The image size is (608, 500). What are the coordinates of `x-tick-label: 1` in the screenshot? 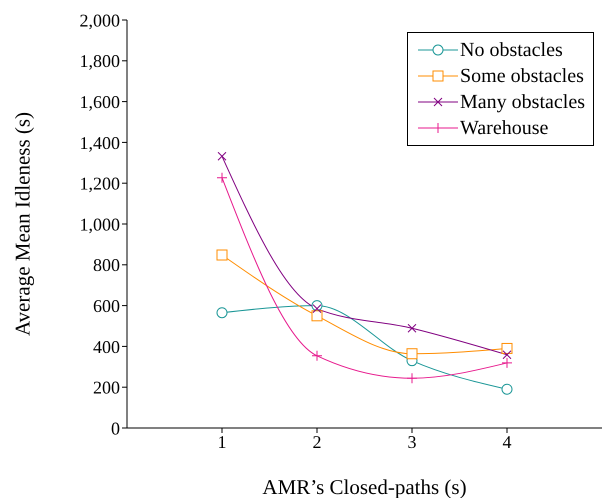 It's located at (222, 442).